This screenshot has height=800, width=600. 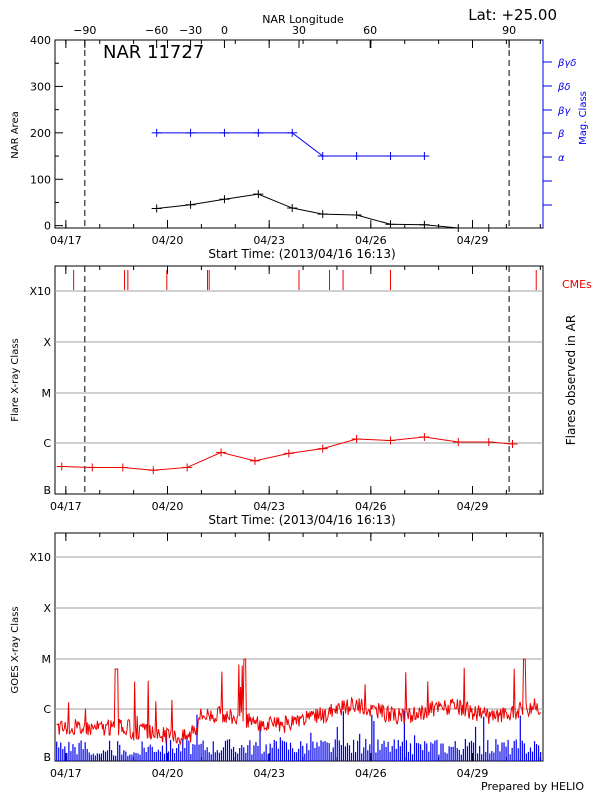 What do you see at coordinates (40, 179) in the screenshot?
I see `y-tick-label: 100` at bounding box center [40, 179].